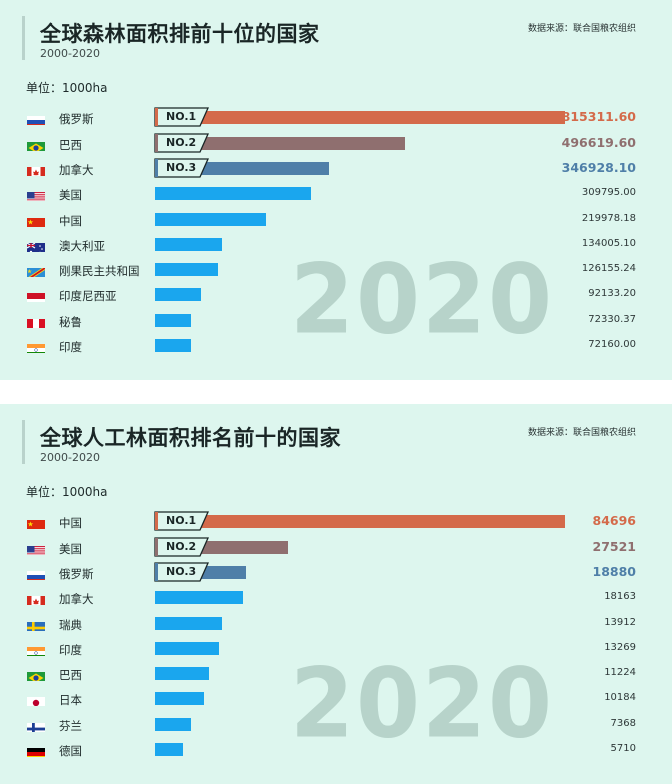  Describe the element at coordinates (336, 549) in the screenshot. I see `bar-row: 美国 NO.2 27521` at that location.